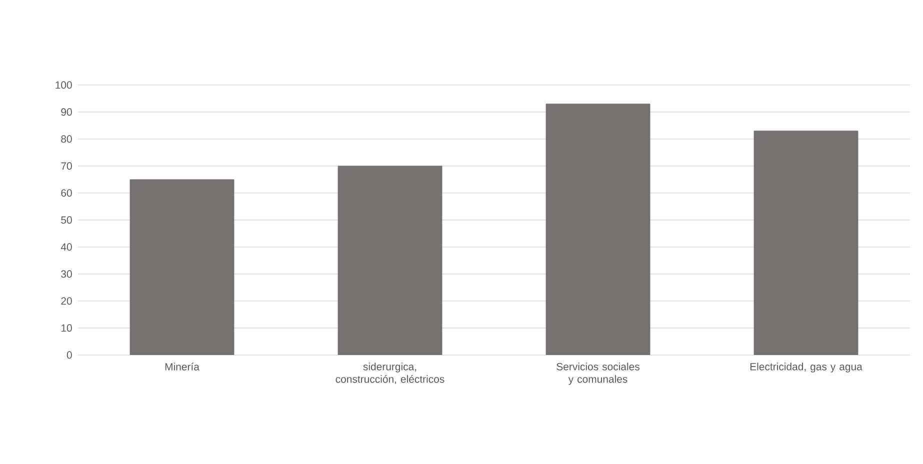  What do you see at coordinates (390, 373) in the screenshot?
I see `x-tick-label: siderurgica, construcción, eléctricos` at bounding box center [390, 373].